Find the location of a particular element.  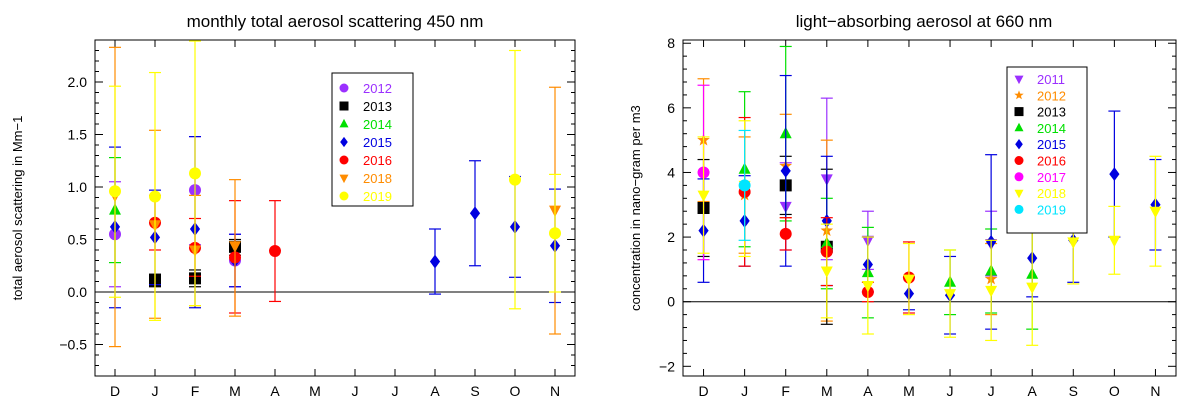

y-tick-label: 1.5 is located at coordinates (78, 135).